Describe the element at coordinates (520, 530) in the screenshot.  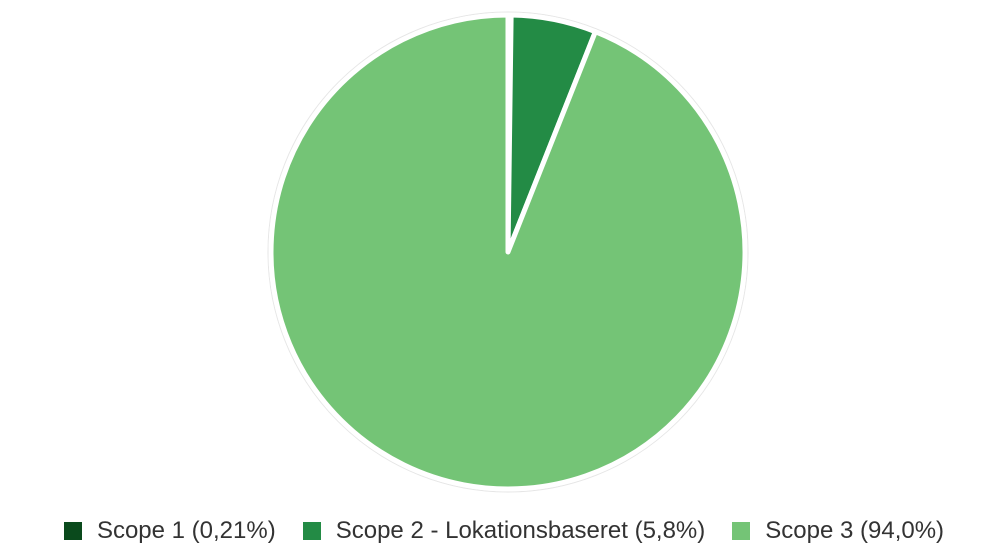
I see `legend-label-scope-2: Scope 2 - Lokationsbaseret (5,8%)` at that location.